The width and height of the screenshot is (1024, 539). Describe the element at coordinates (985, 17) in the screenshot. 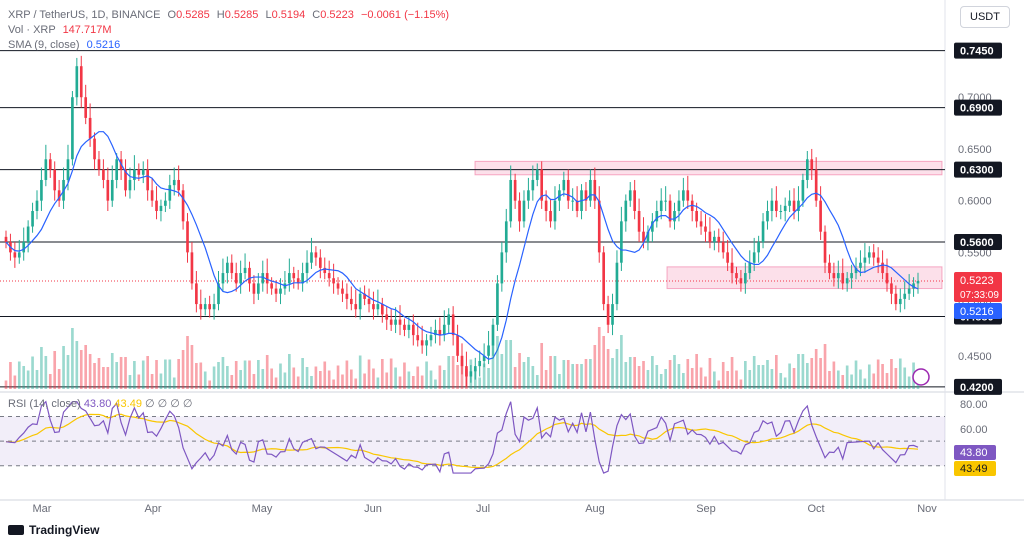

I see `currency-button: USDT` at that location.